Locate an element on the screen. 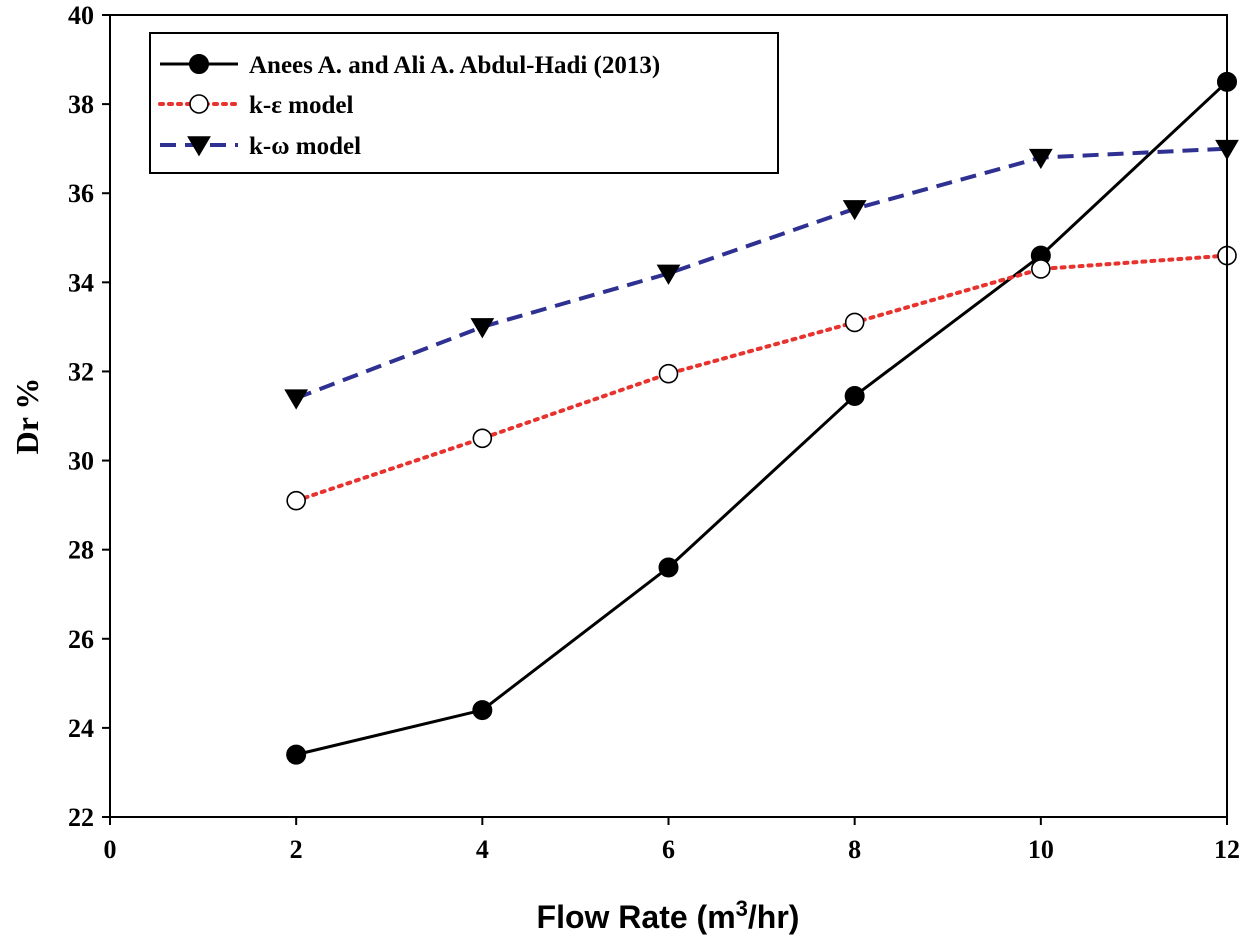 Image resolution: width=1245 pixels, height=943 pixels. legend-entry-2: k-ε model is located at coordinates (255, 105).